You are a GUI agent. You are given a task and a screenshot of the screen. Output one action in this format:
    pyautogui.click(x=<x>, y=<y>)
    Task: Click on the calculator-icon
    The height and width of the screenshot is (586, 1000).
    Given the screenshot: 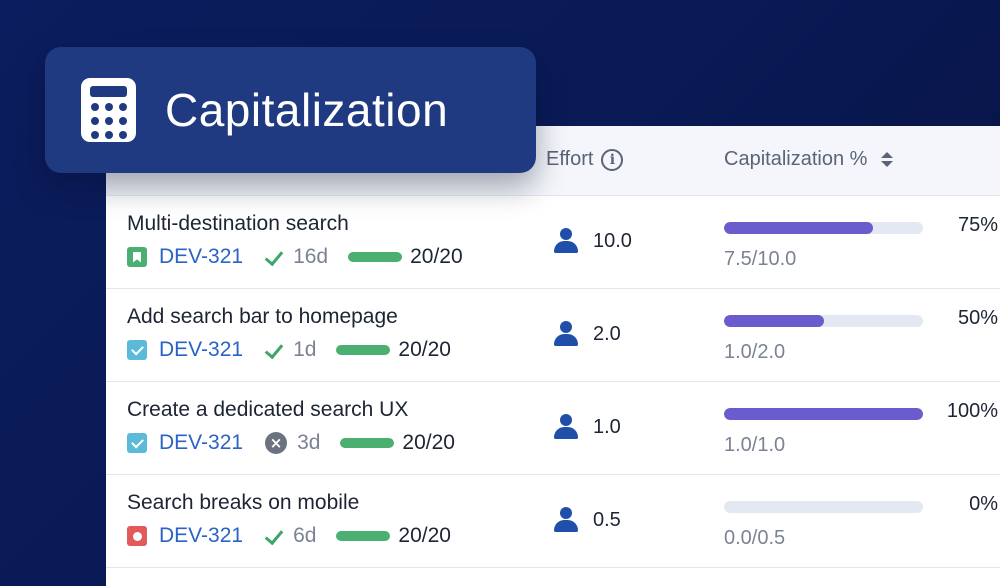 What is the action you would take?
    pyautogui.click(x=108, y=110)
    